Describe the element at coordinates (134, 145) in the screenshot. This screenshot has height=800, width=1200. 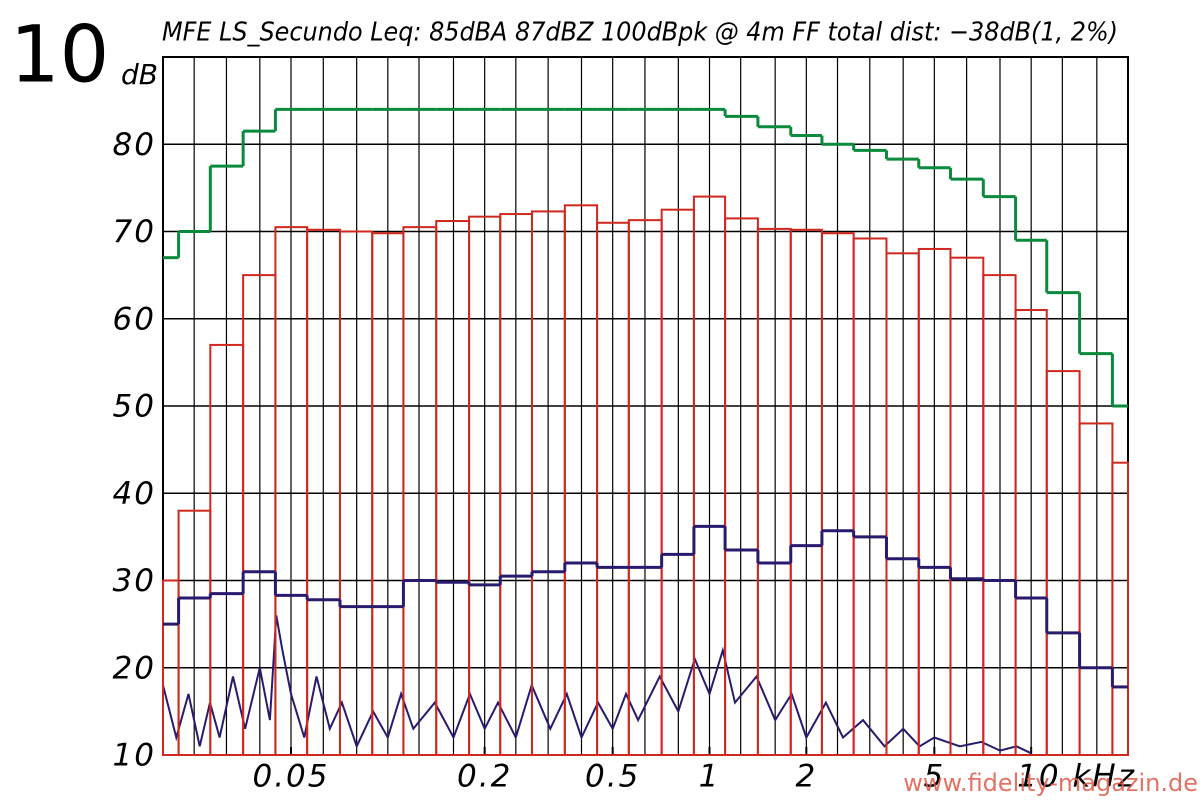
I see `y-tick-label: 80` at that location.